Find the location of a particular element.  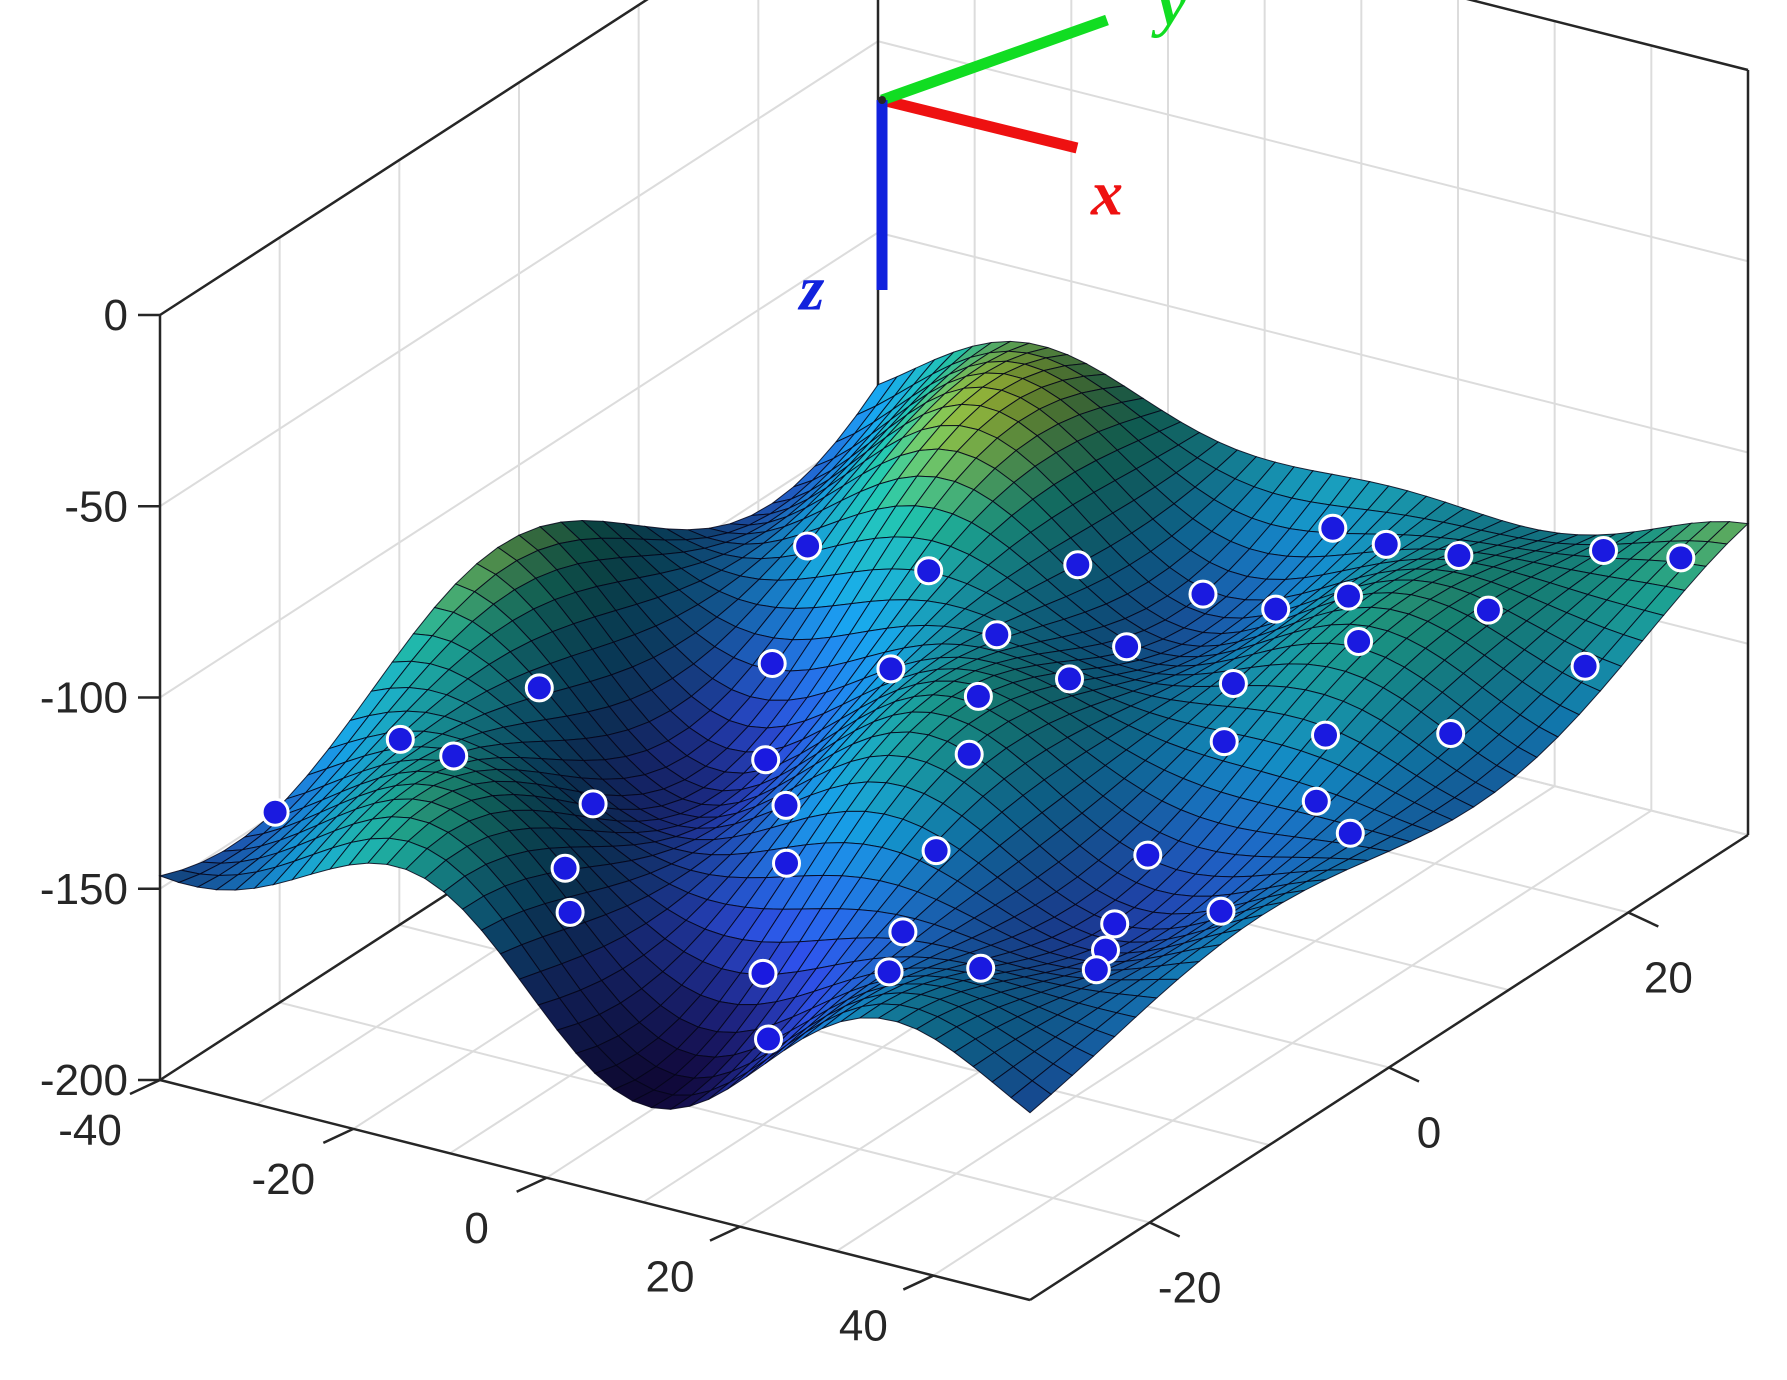

y-tick-label: 0 is located at coordinates (1429, 1133).